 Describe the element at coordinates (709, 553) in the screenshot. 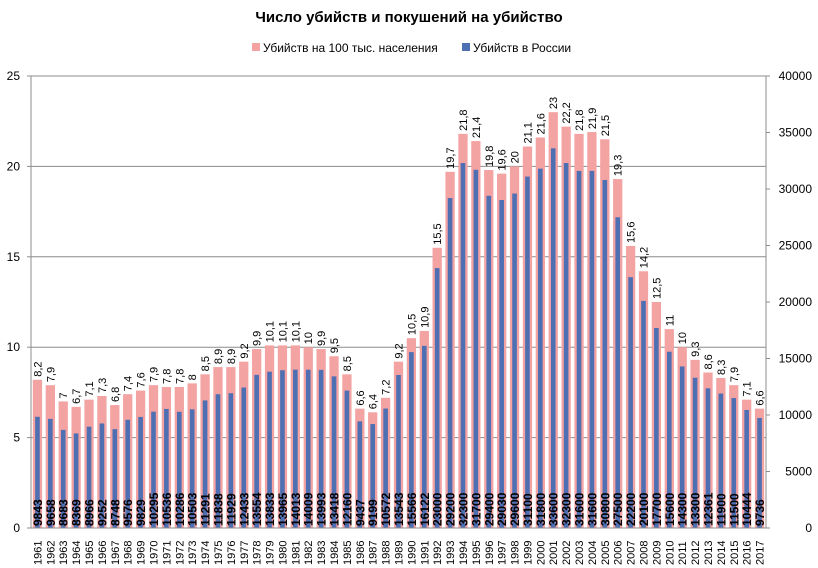

I see `year-tick-label: 2013` at that location.